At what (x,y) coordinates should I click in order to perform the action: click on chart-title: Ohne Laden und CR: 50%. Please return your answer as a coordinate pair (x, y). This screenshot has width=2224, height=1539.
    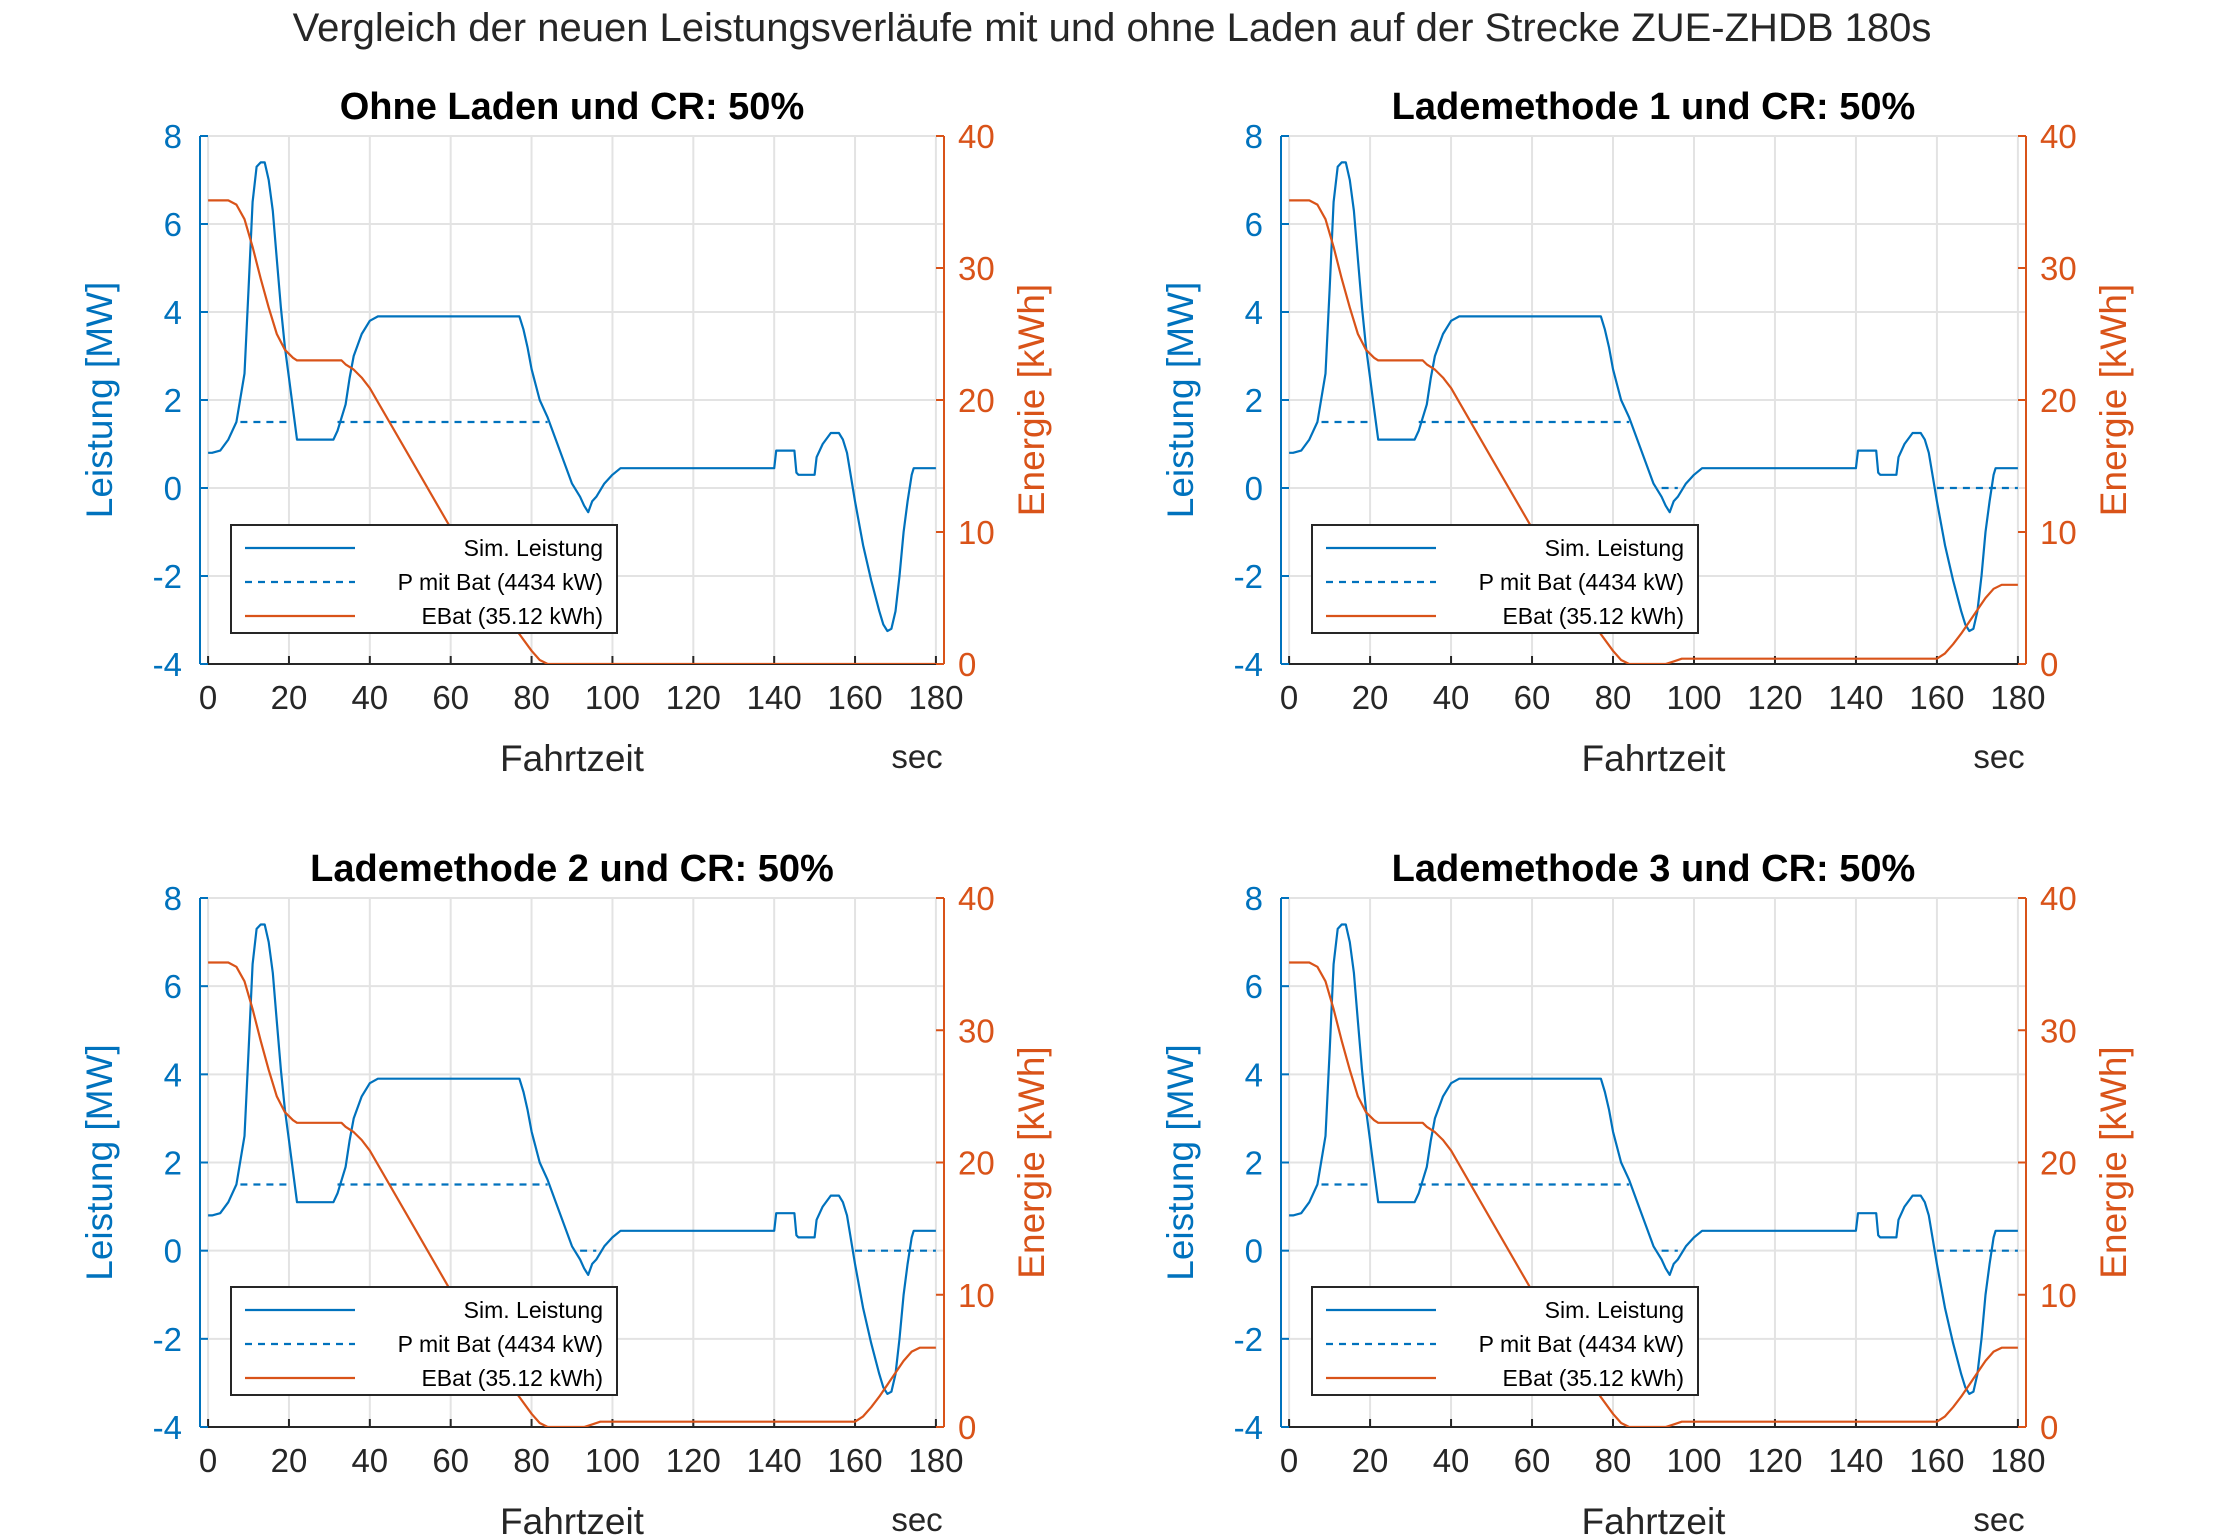
    Looking at the image, I should click on (572, 107).